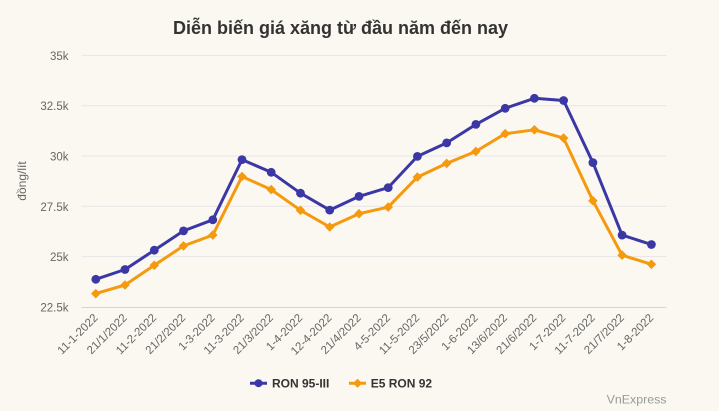 This screenshot has height=411, width=719. Describe the element at coordinates (54, 308) in the screenshot. I see `svg-text: 22.5k` at that location.